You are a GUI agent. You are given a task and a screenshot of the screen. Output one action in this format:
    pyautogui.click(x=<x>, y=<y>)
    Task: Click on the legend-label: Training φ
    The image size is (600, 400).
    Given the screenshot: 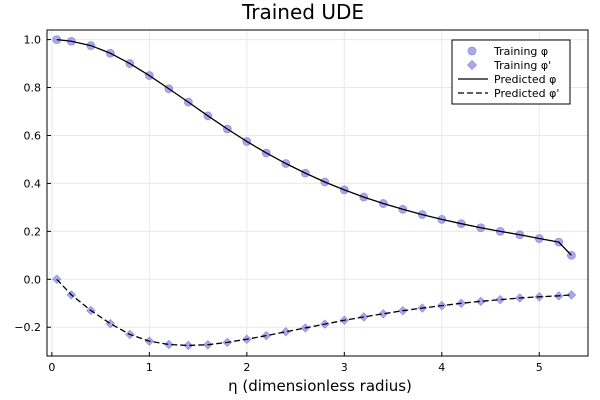 What is the action you would take?
    pyautogui.click(x=520, y=51)
    